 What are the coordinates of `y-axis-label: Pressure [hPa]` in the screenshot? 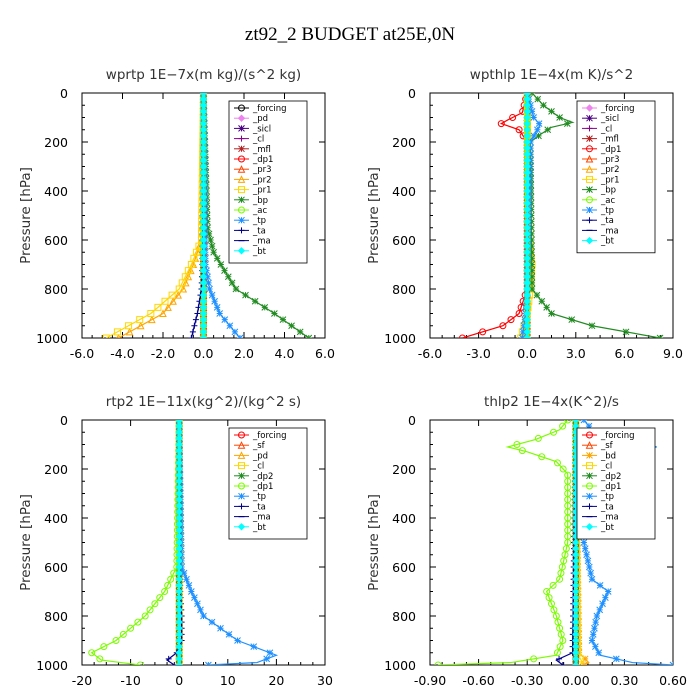 It's located at (26, 542).